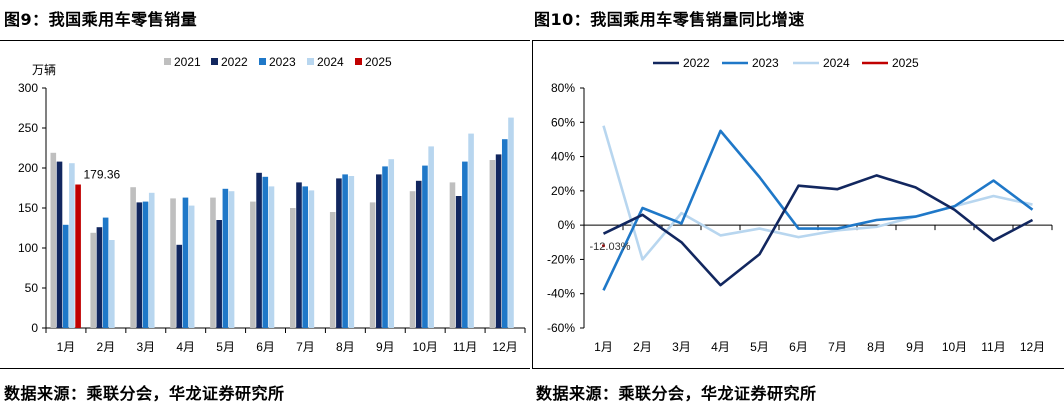  Describe the element at coordinates (425, 246) in the screenshot. I see `bar-2023-10月` at that location.